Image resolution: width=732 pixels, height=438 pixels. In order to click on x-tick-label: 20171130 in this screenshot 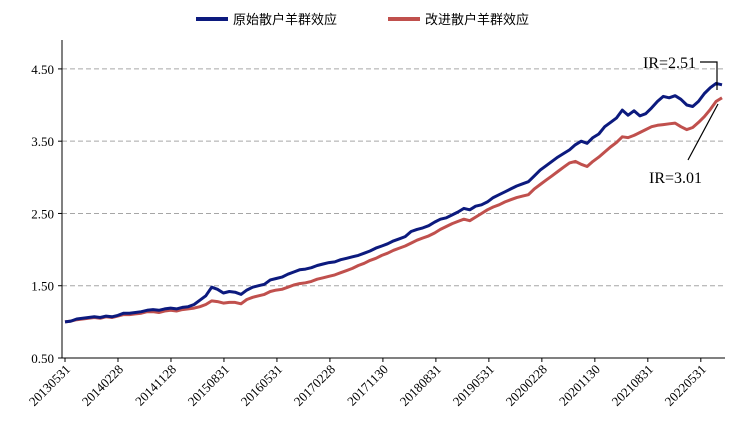, I will do `click(367, 385)`.